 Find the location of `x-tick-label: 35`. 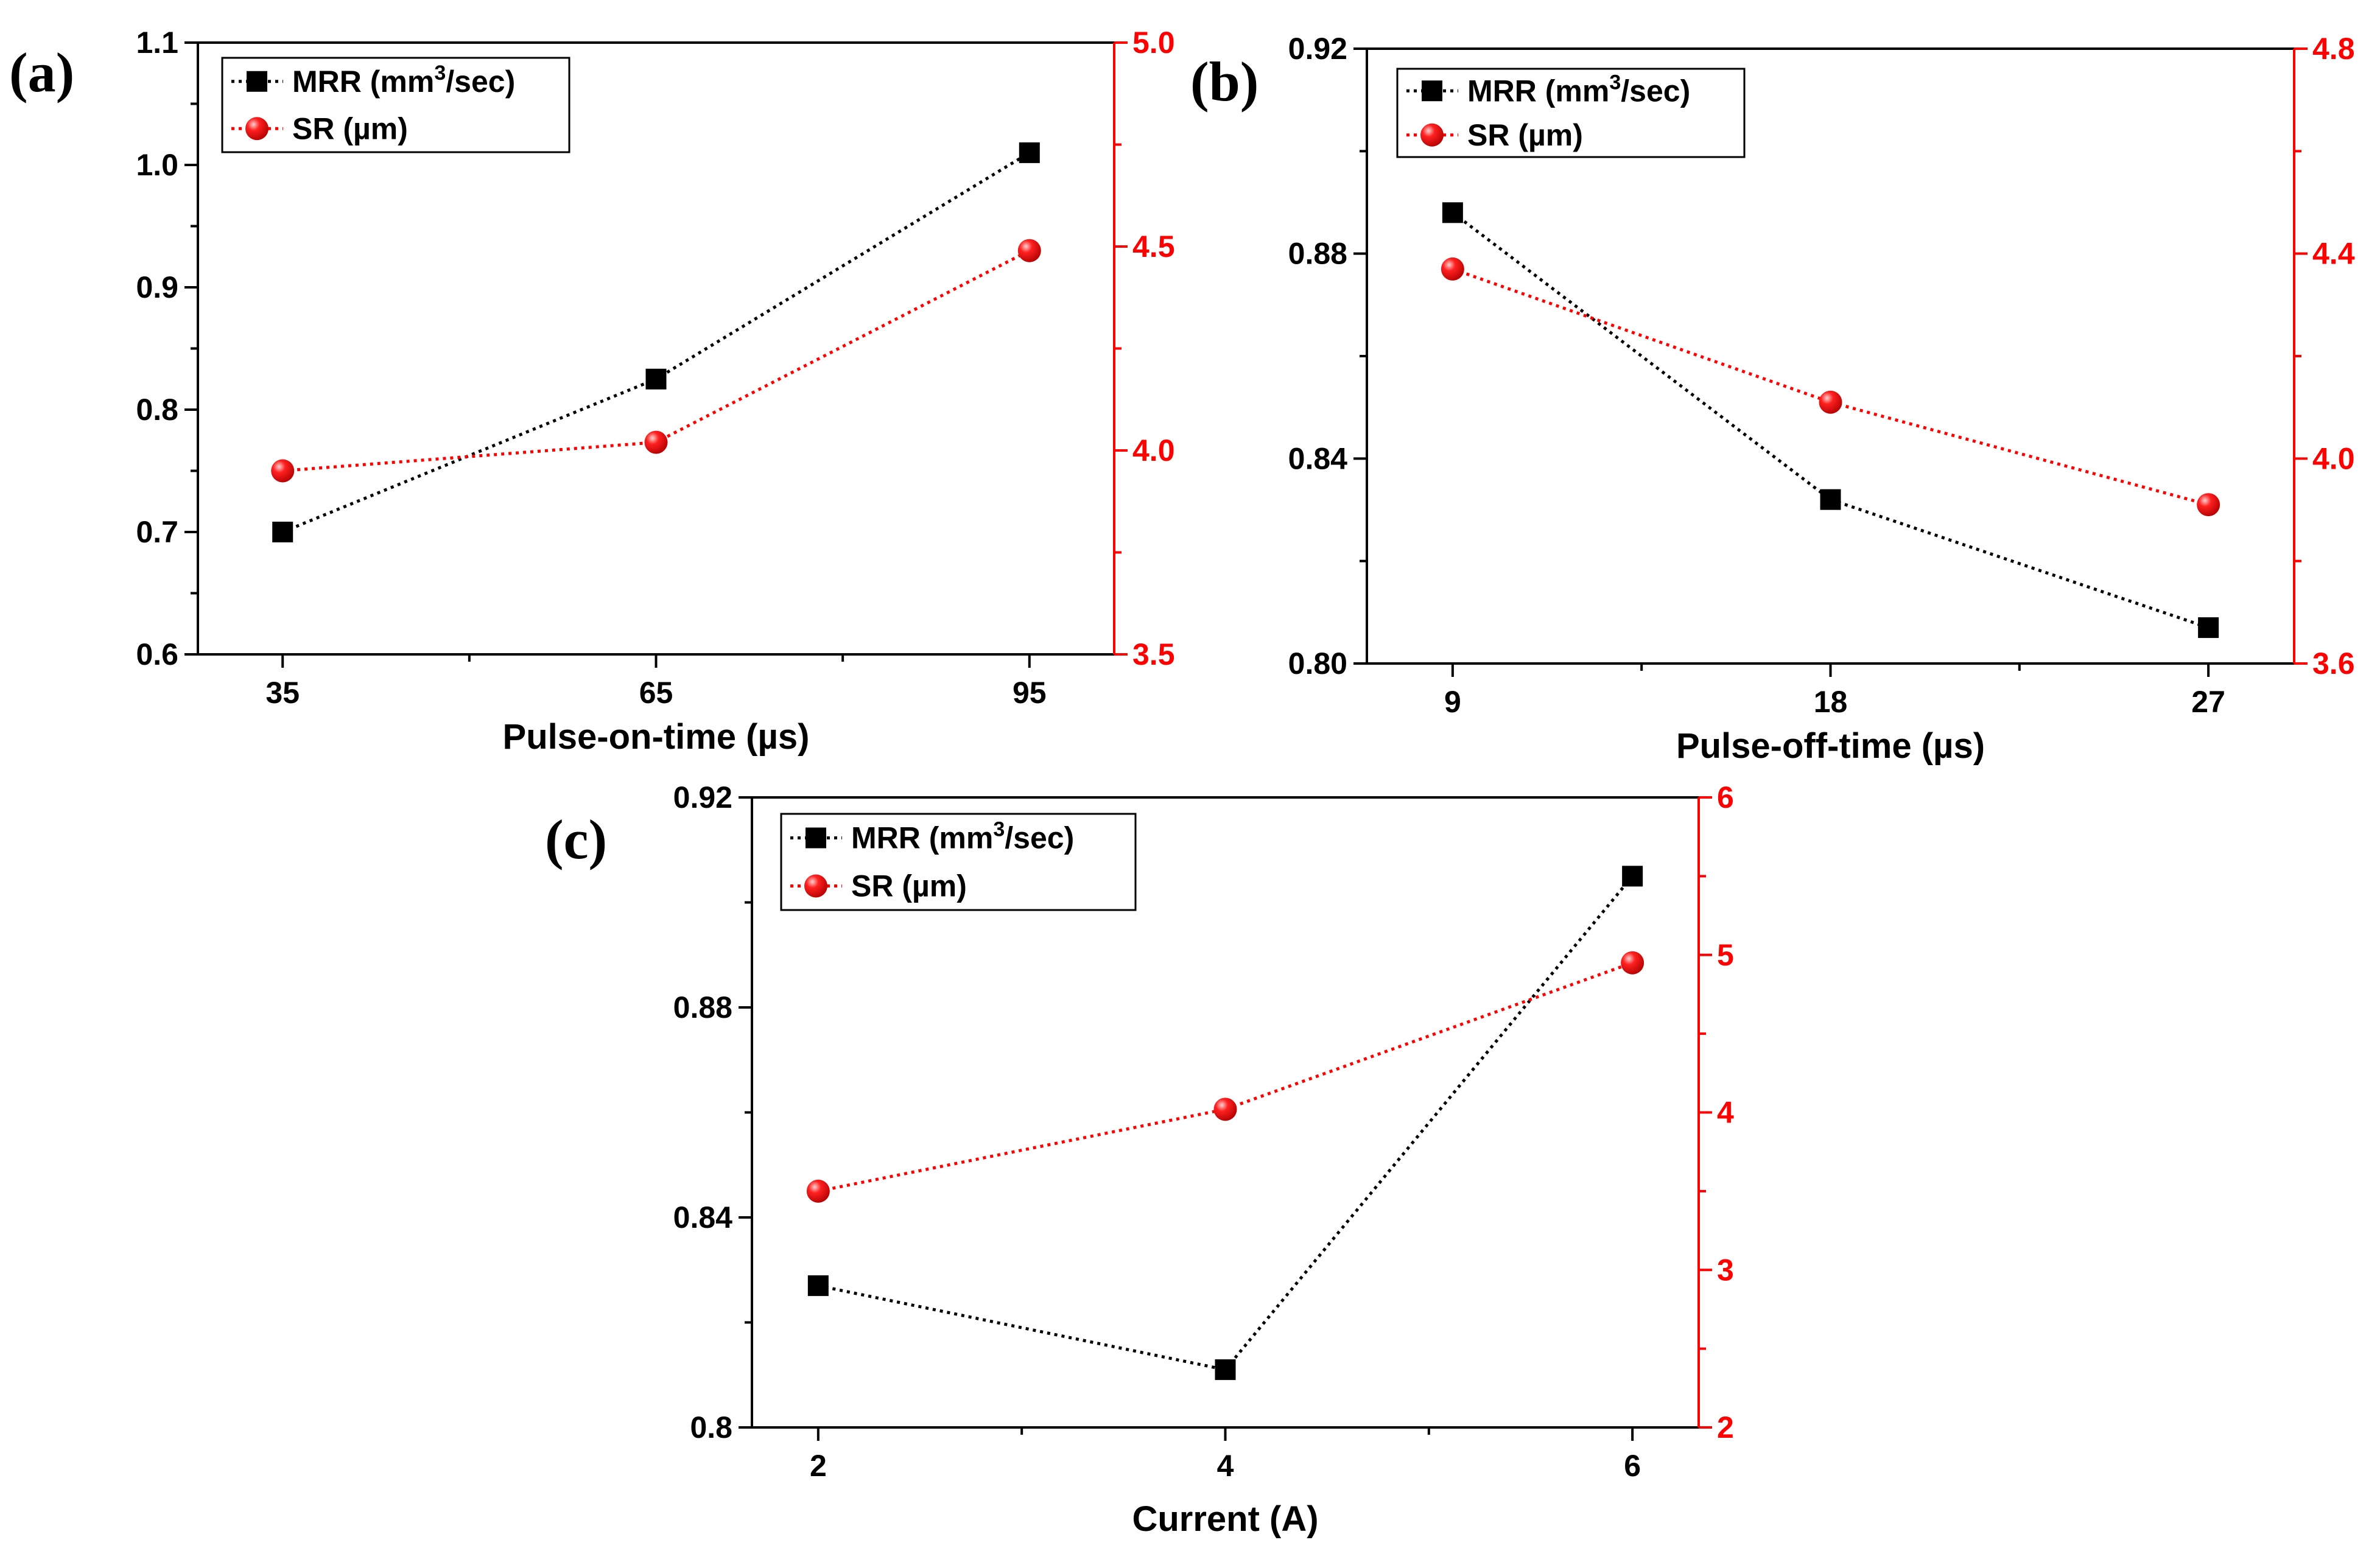

x-tick-label: 35 is located at coordinates (282, 693).